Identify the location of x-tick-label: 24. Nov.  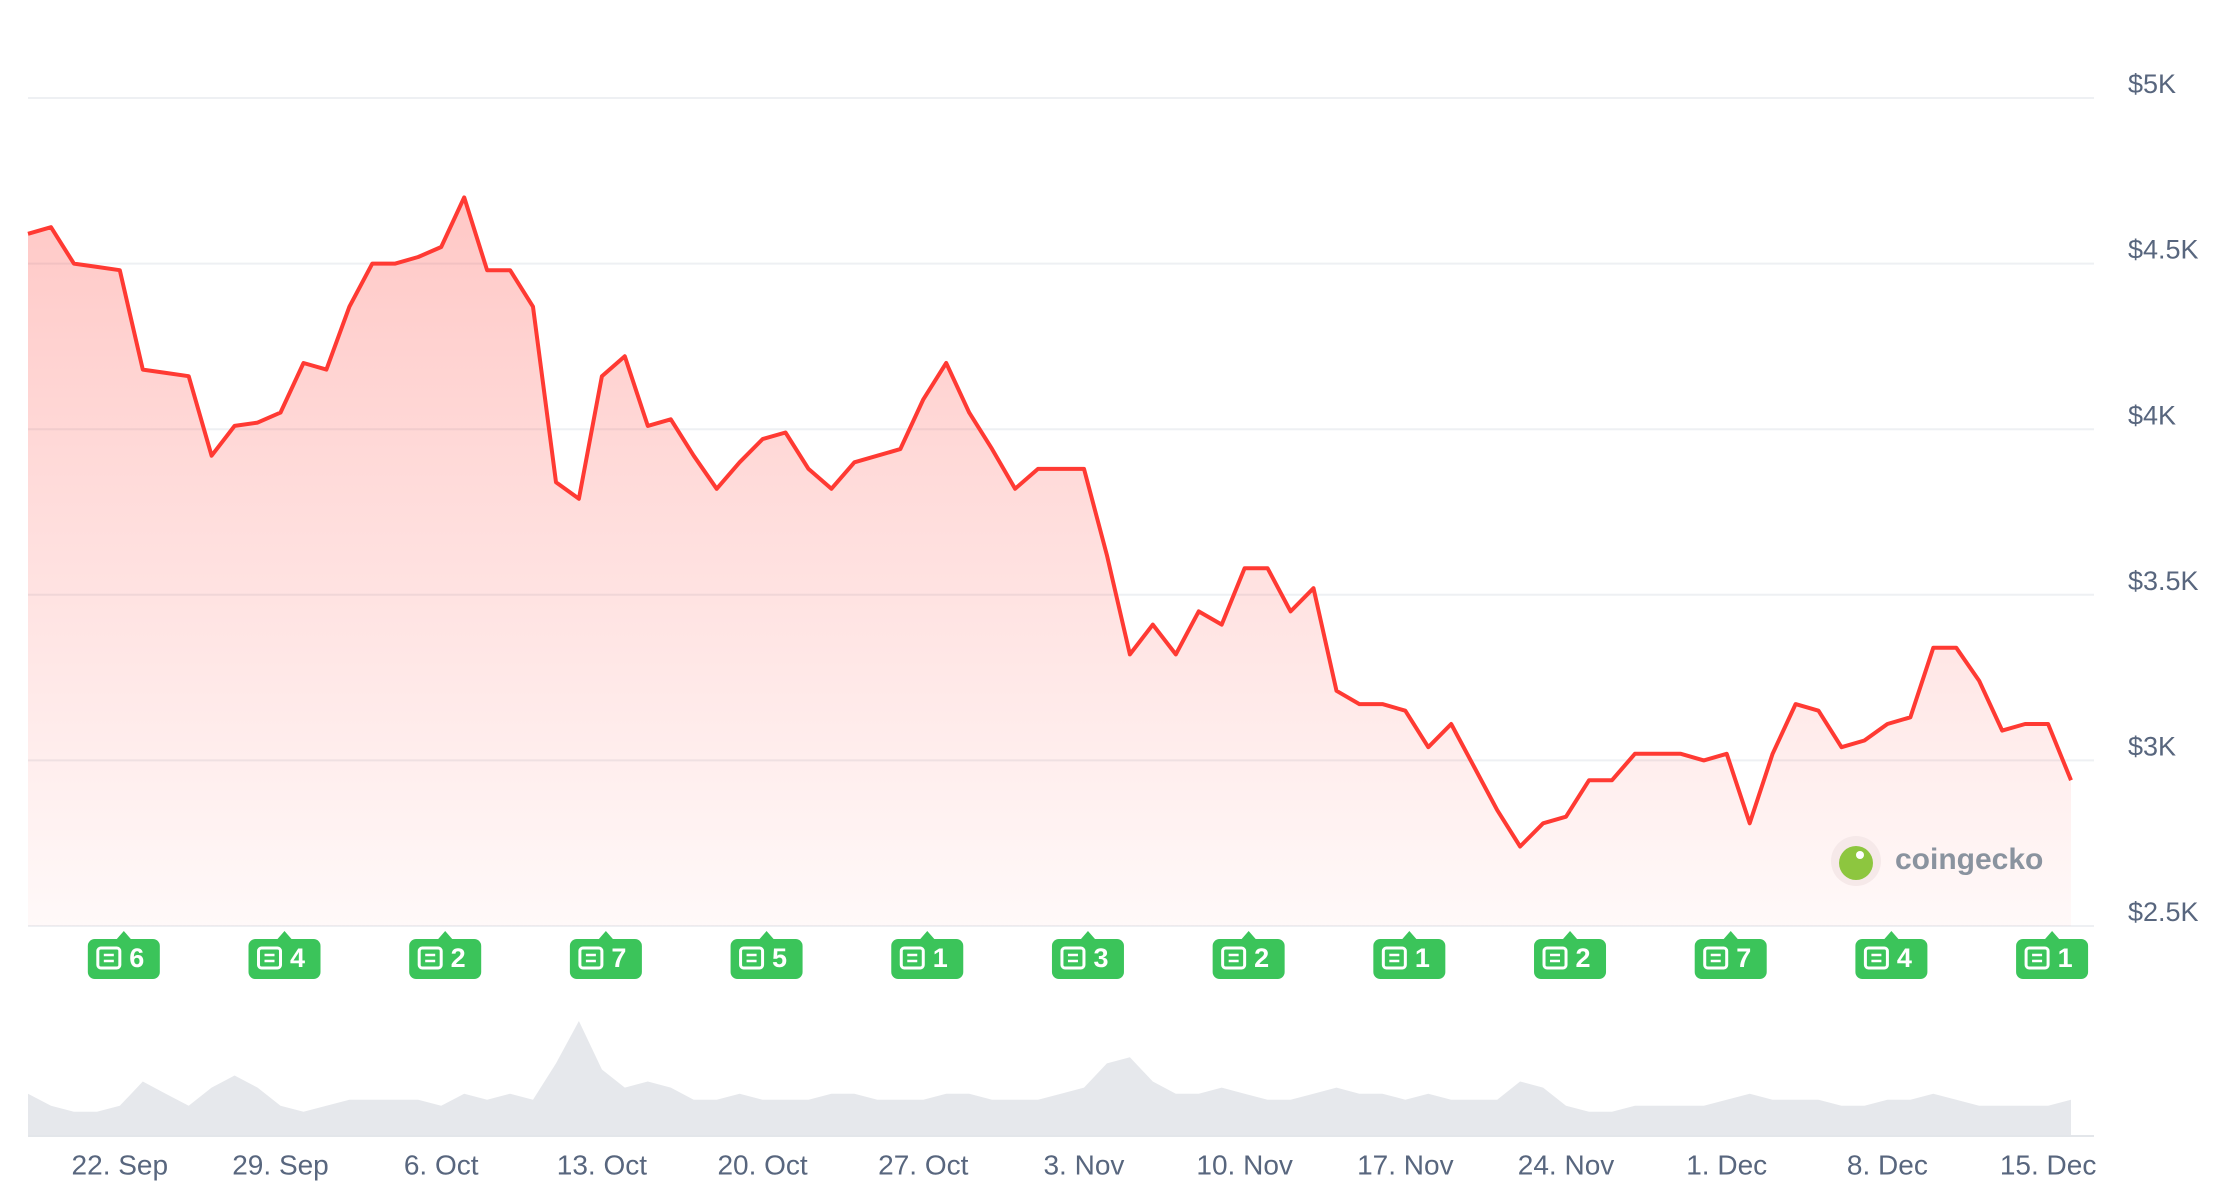
(1566, 1164).